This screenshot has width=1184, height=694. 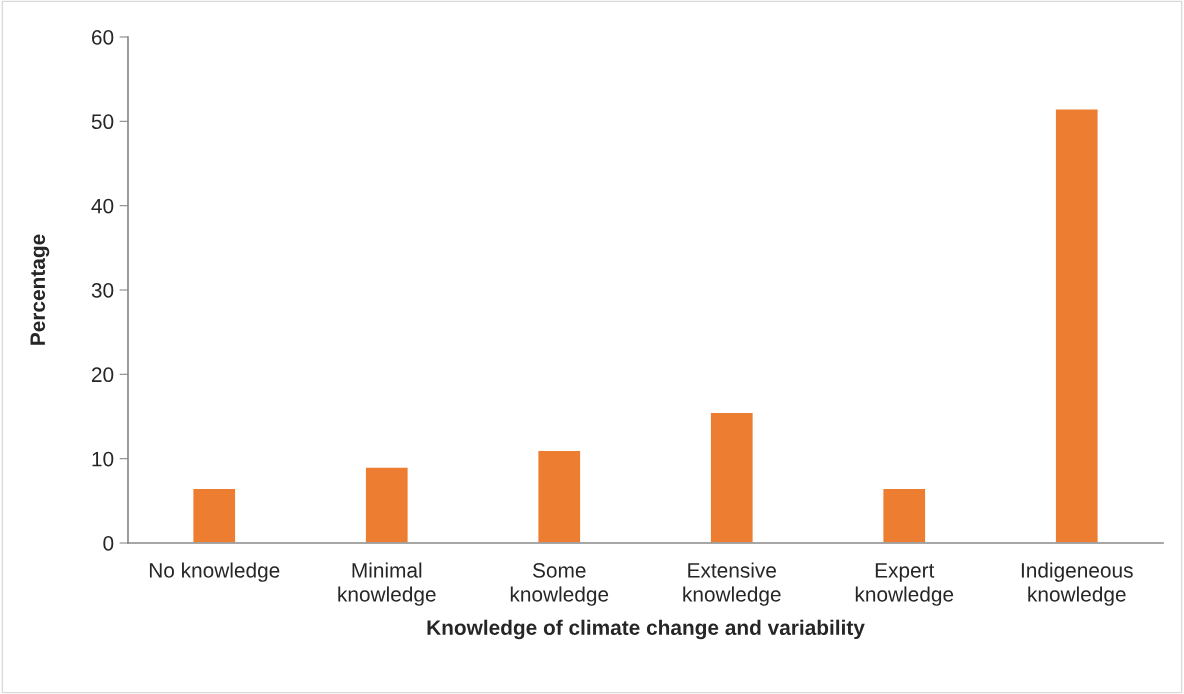 What do you see at coordinates (904, 584) in the screenshot?
I see `x-tick-label: Expert knowledge` at bounding box center [904, 584].